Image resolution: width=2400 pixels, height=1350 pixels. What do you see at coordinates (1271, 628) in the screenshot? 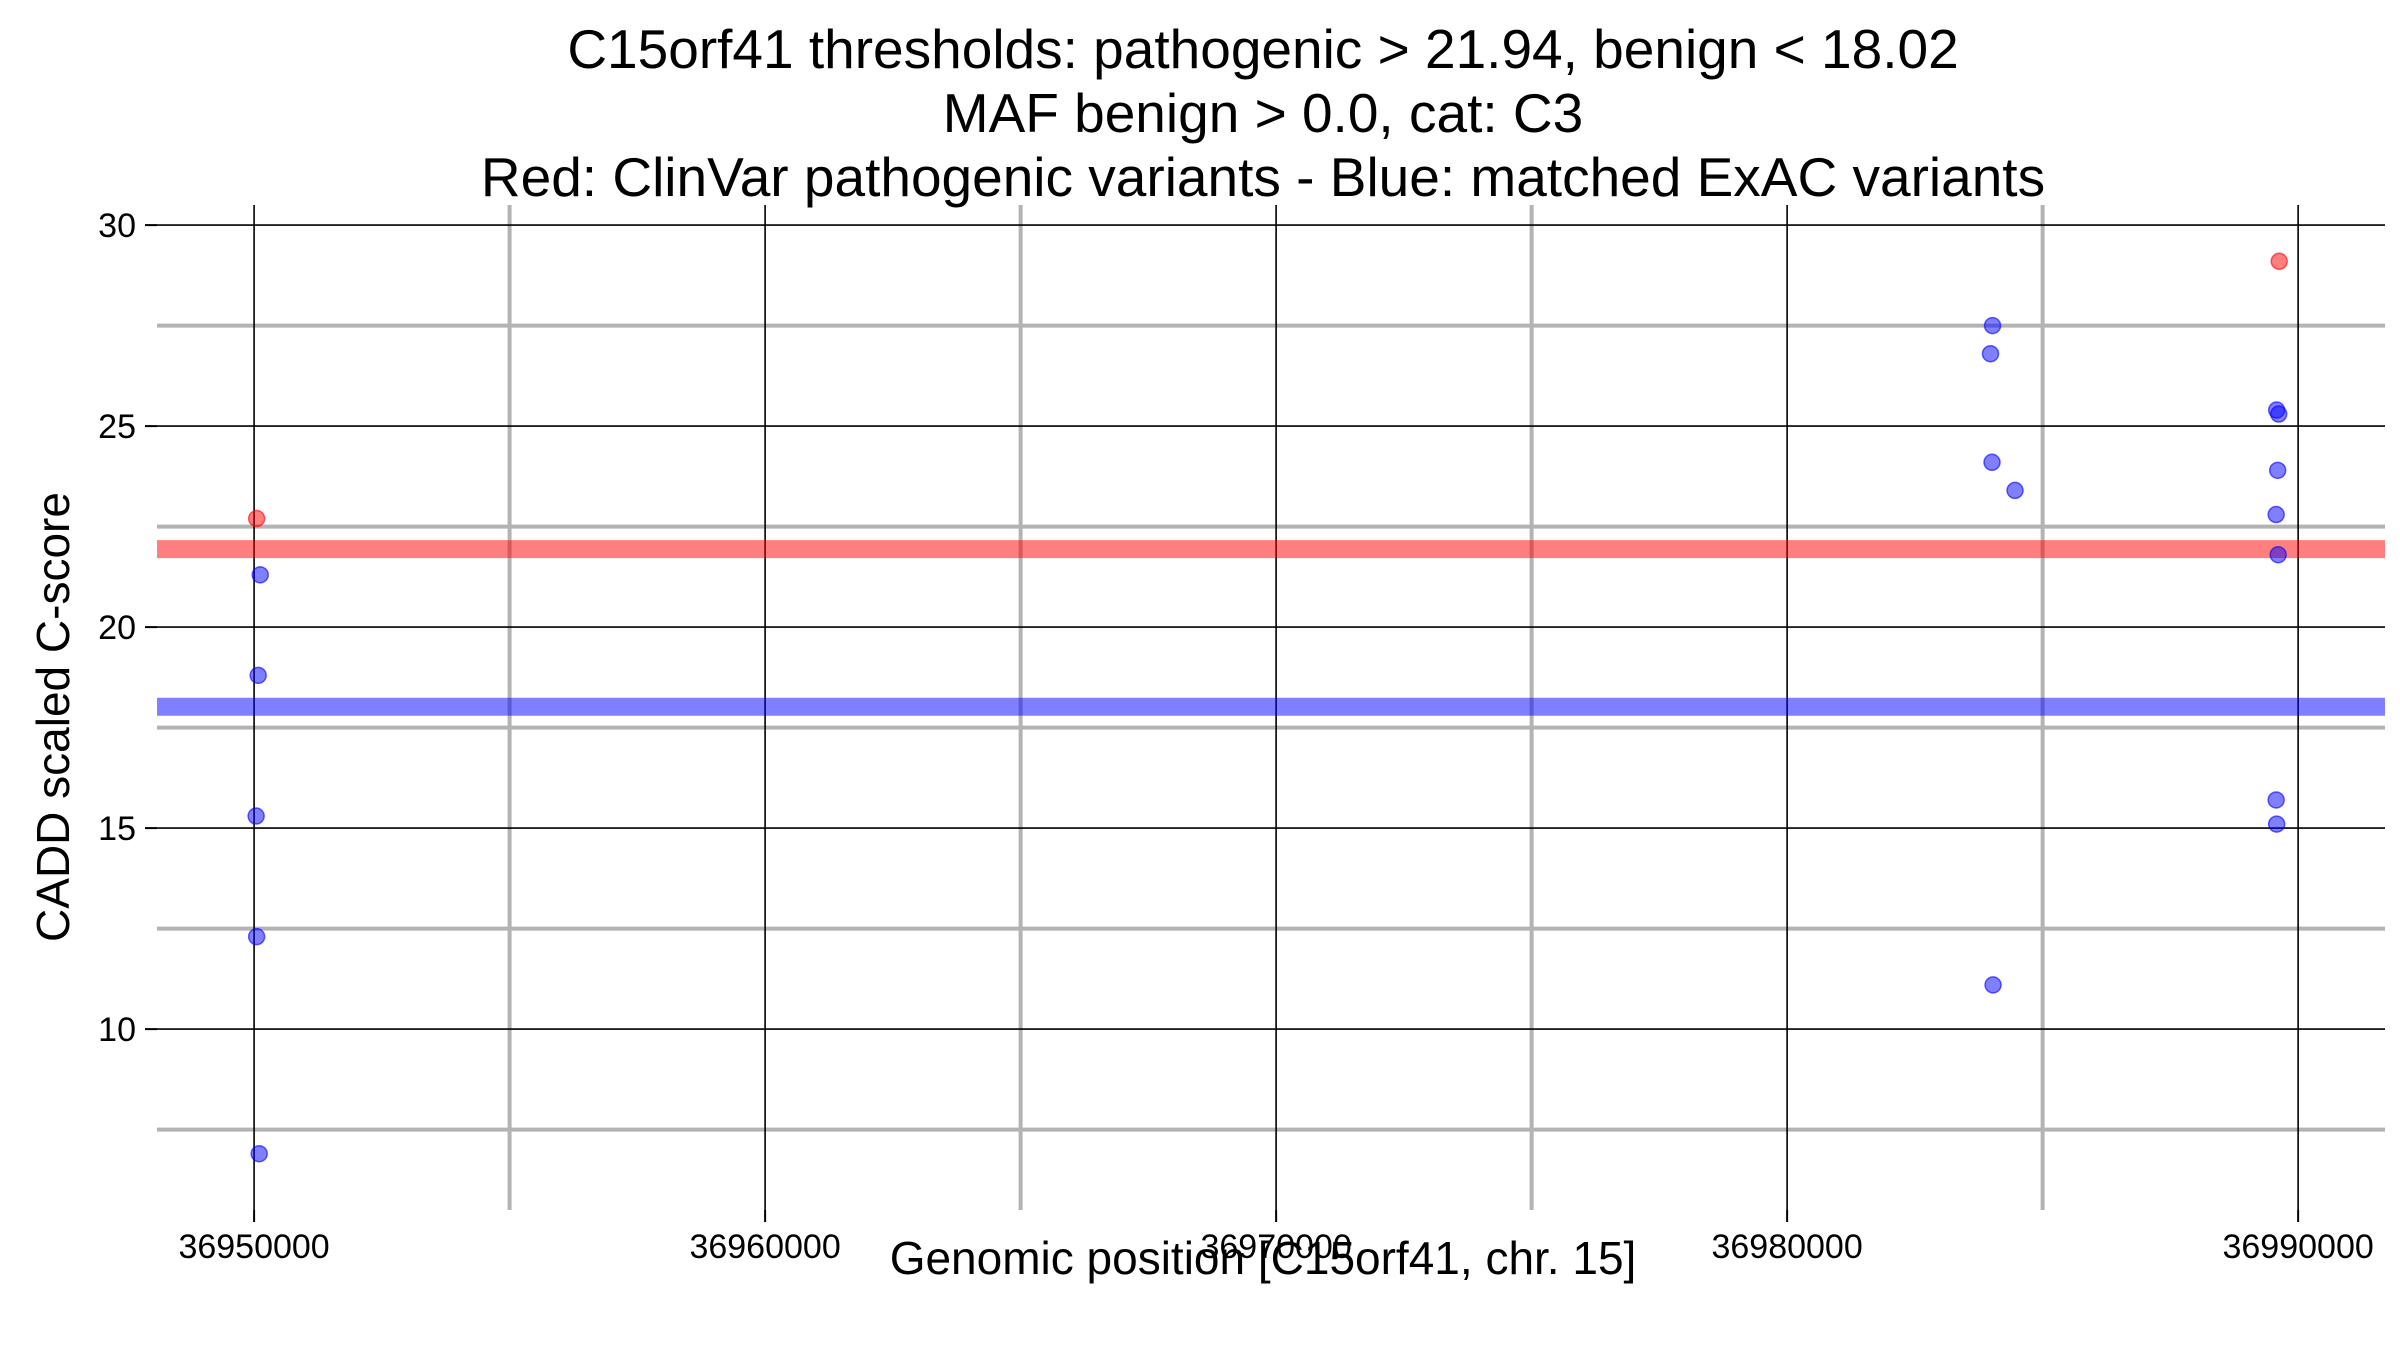
I see `threshold-lines` at bounding box center [1271, 628].